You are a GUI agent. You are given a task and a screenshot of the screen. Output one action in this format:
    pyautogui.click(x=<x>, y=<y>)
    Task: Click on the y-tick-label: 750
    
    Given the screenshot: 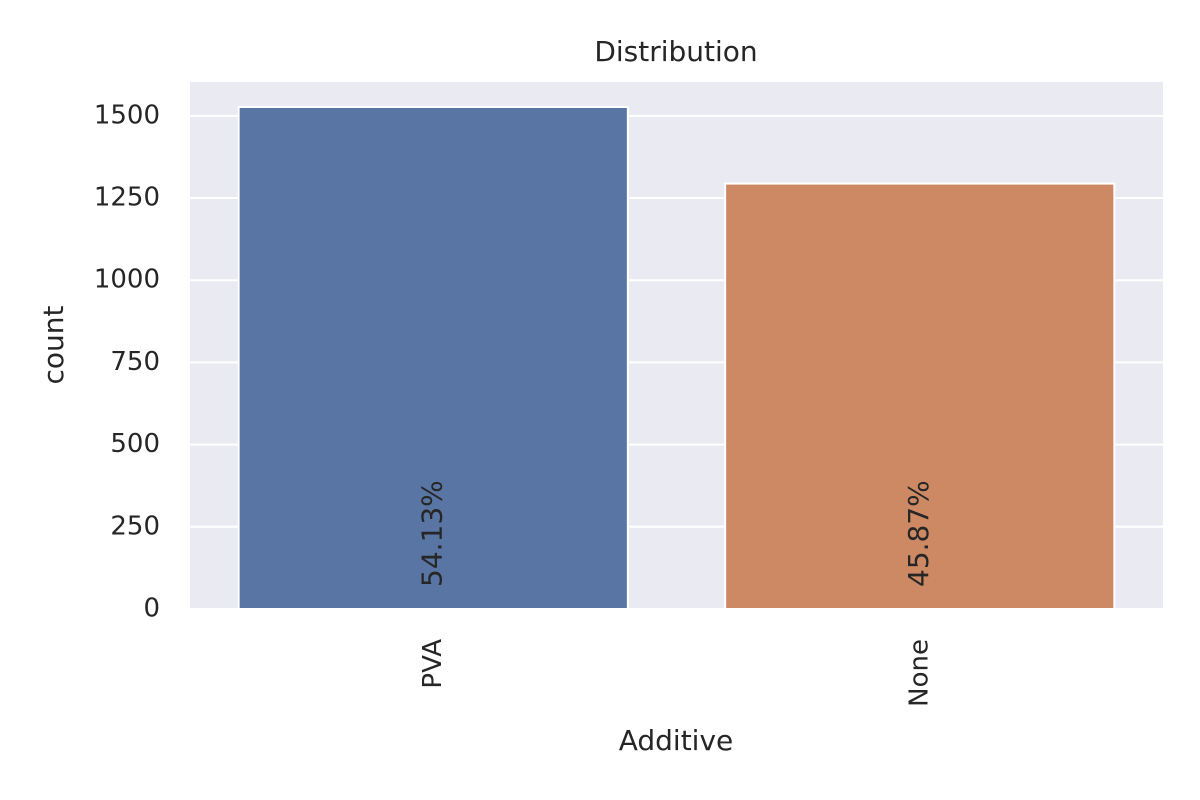 What is the action you would take?
    pyautogui.click(x=135, y=362)
    